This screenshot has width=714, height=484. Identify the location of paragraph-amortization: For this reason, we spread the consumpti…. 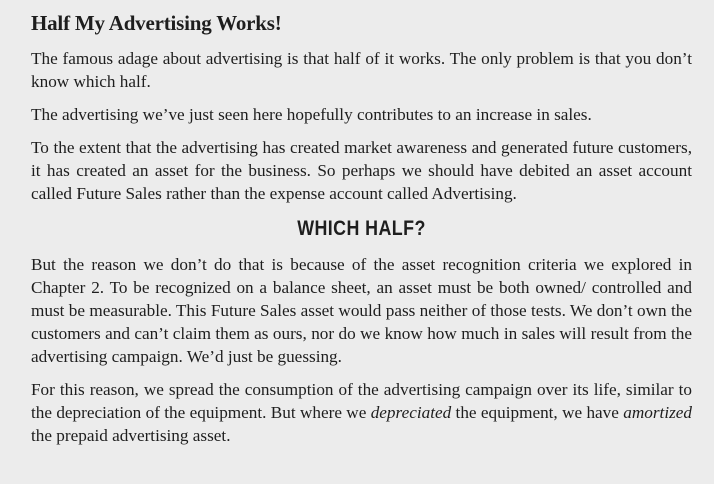
(361, 412).